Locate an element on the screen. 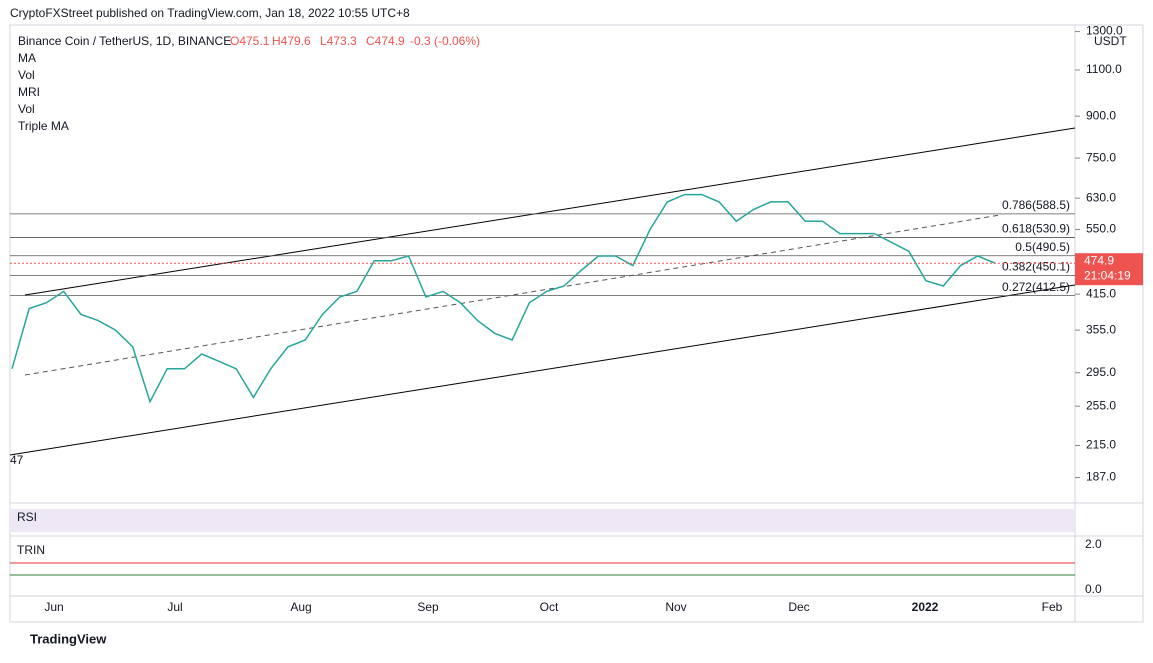 The width and height of the screenshot is (1153, 663). time-label: Aug is located at coordinates (300, 607).